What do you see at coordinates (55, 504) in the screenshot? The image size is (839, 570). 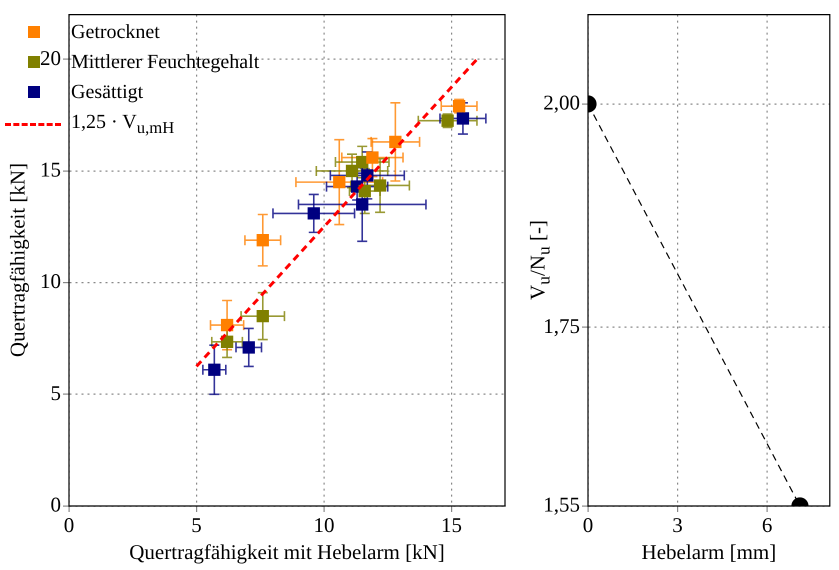 I see `y-tick-label: 0` at bounding box center [55, 504].